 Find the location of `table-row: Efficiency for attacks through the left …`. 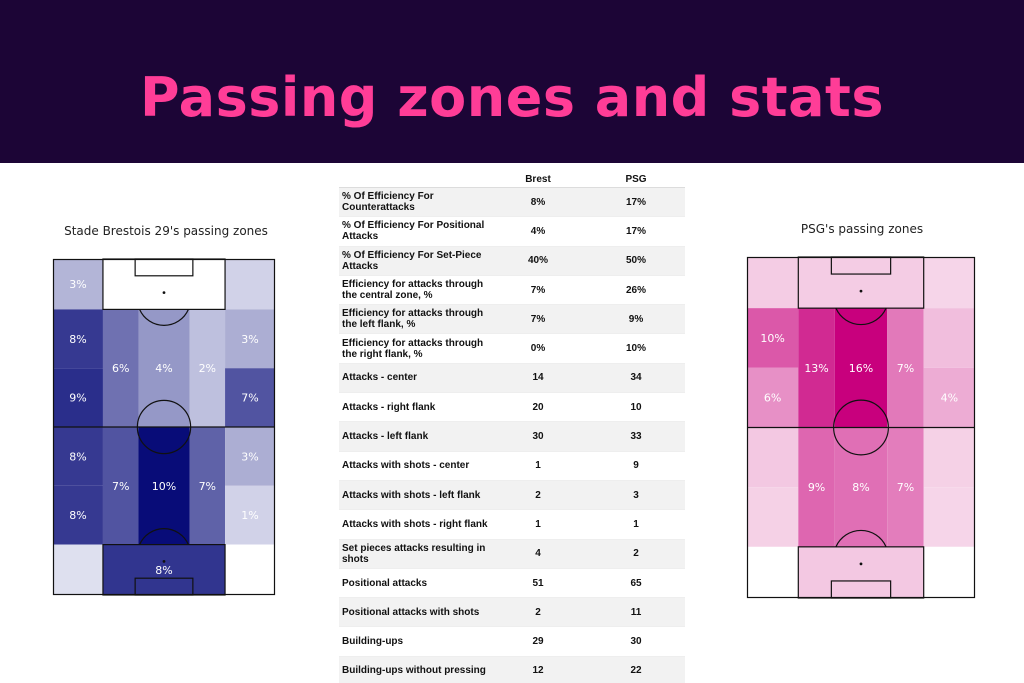

table-row: Efficiency for attacks through the left … is located at coordinates (512, 320).